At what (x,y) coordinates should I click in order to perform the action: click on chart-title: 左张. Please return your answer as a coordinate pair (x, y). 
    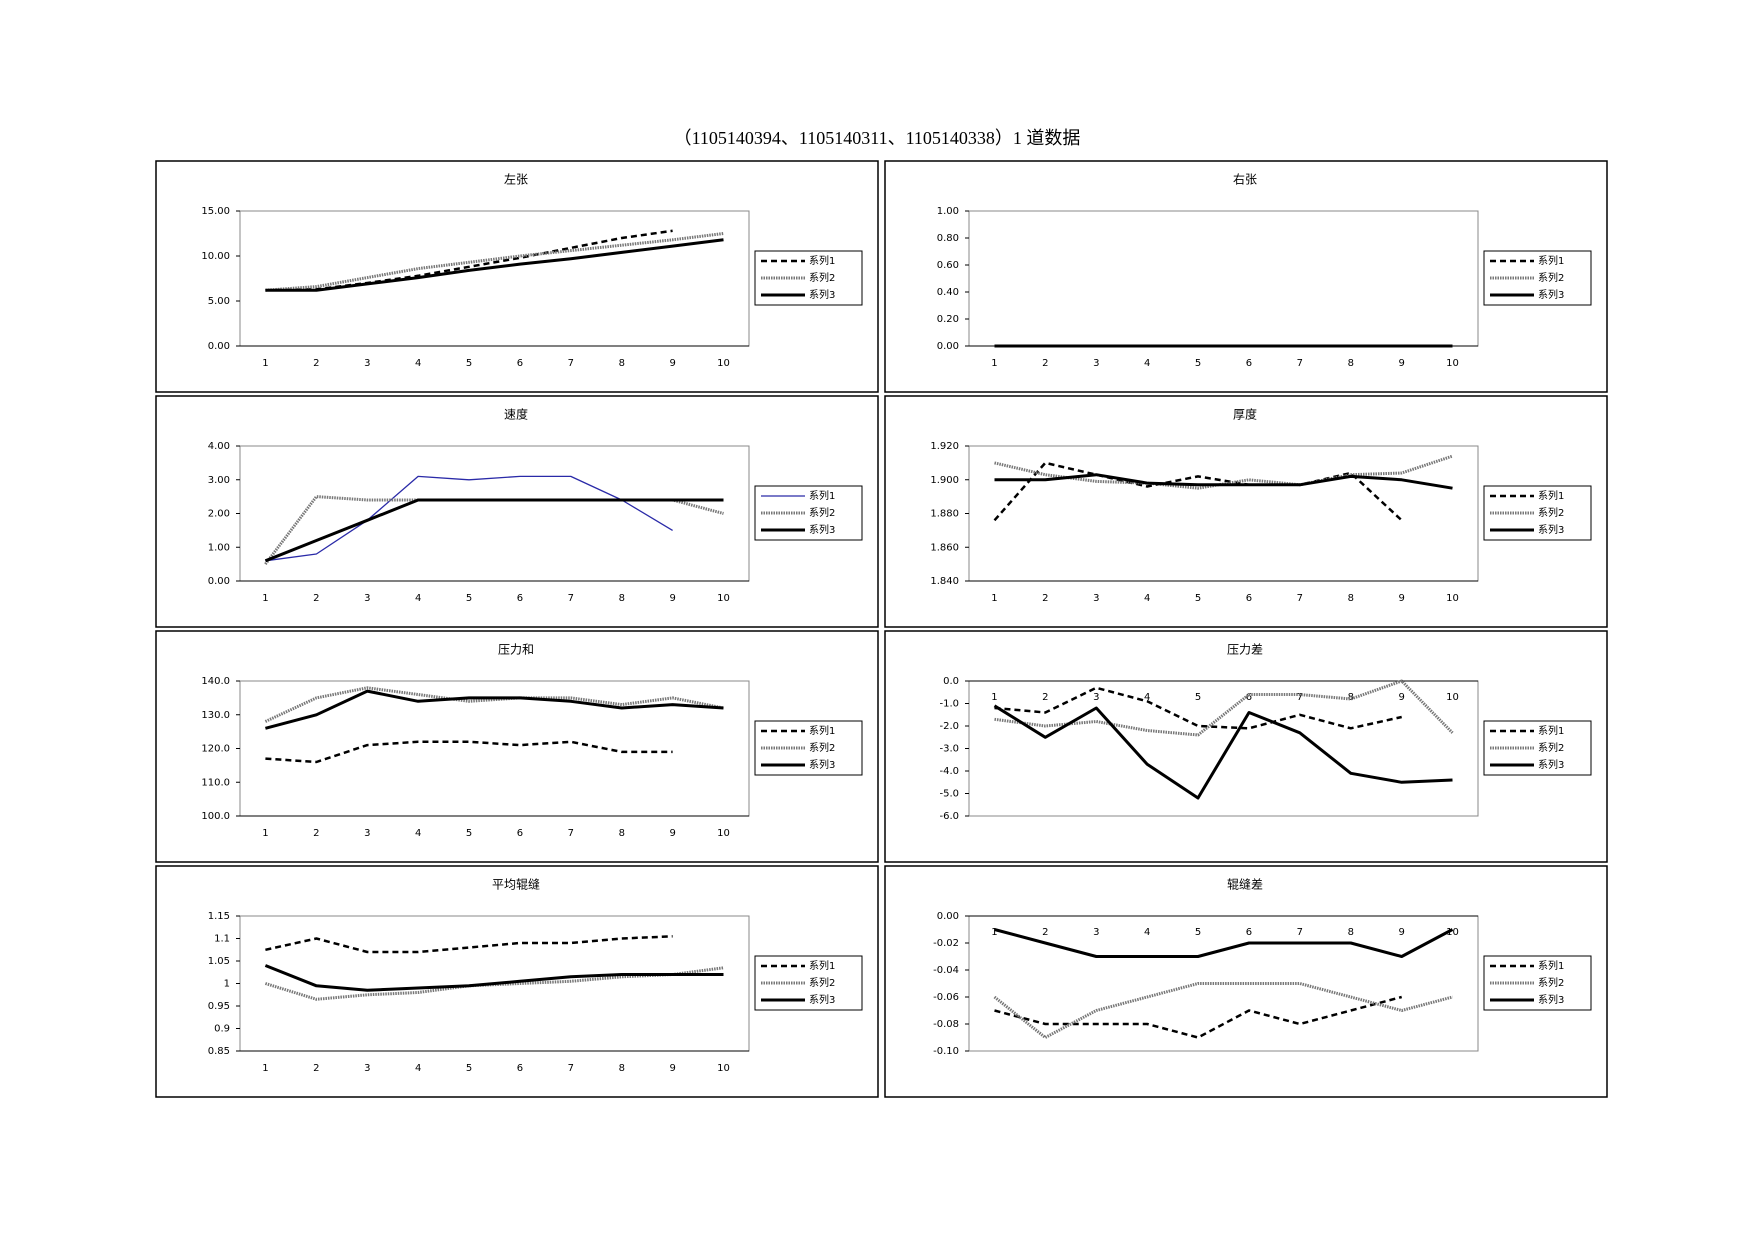
    Looking at the image, I should click on (516, 179).